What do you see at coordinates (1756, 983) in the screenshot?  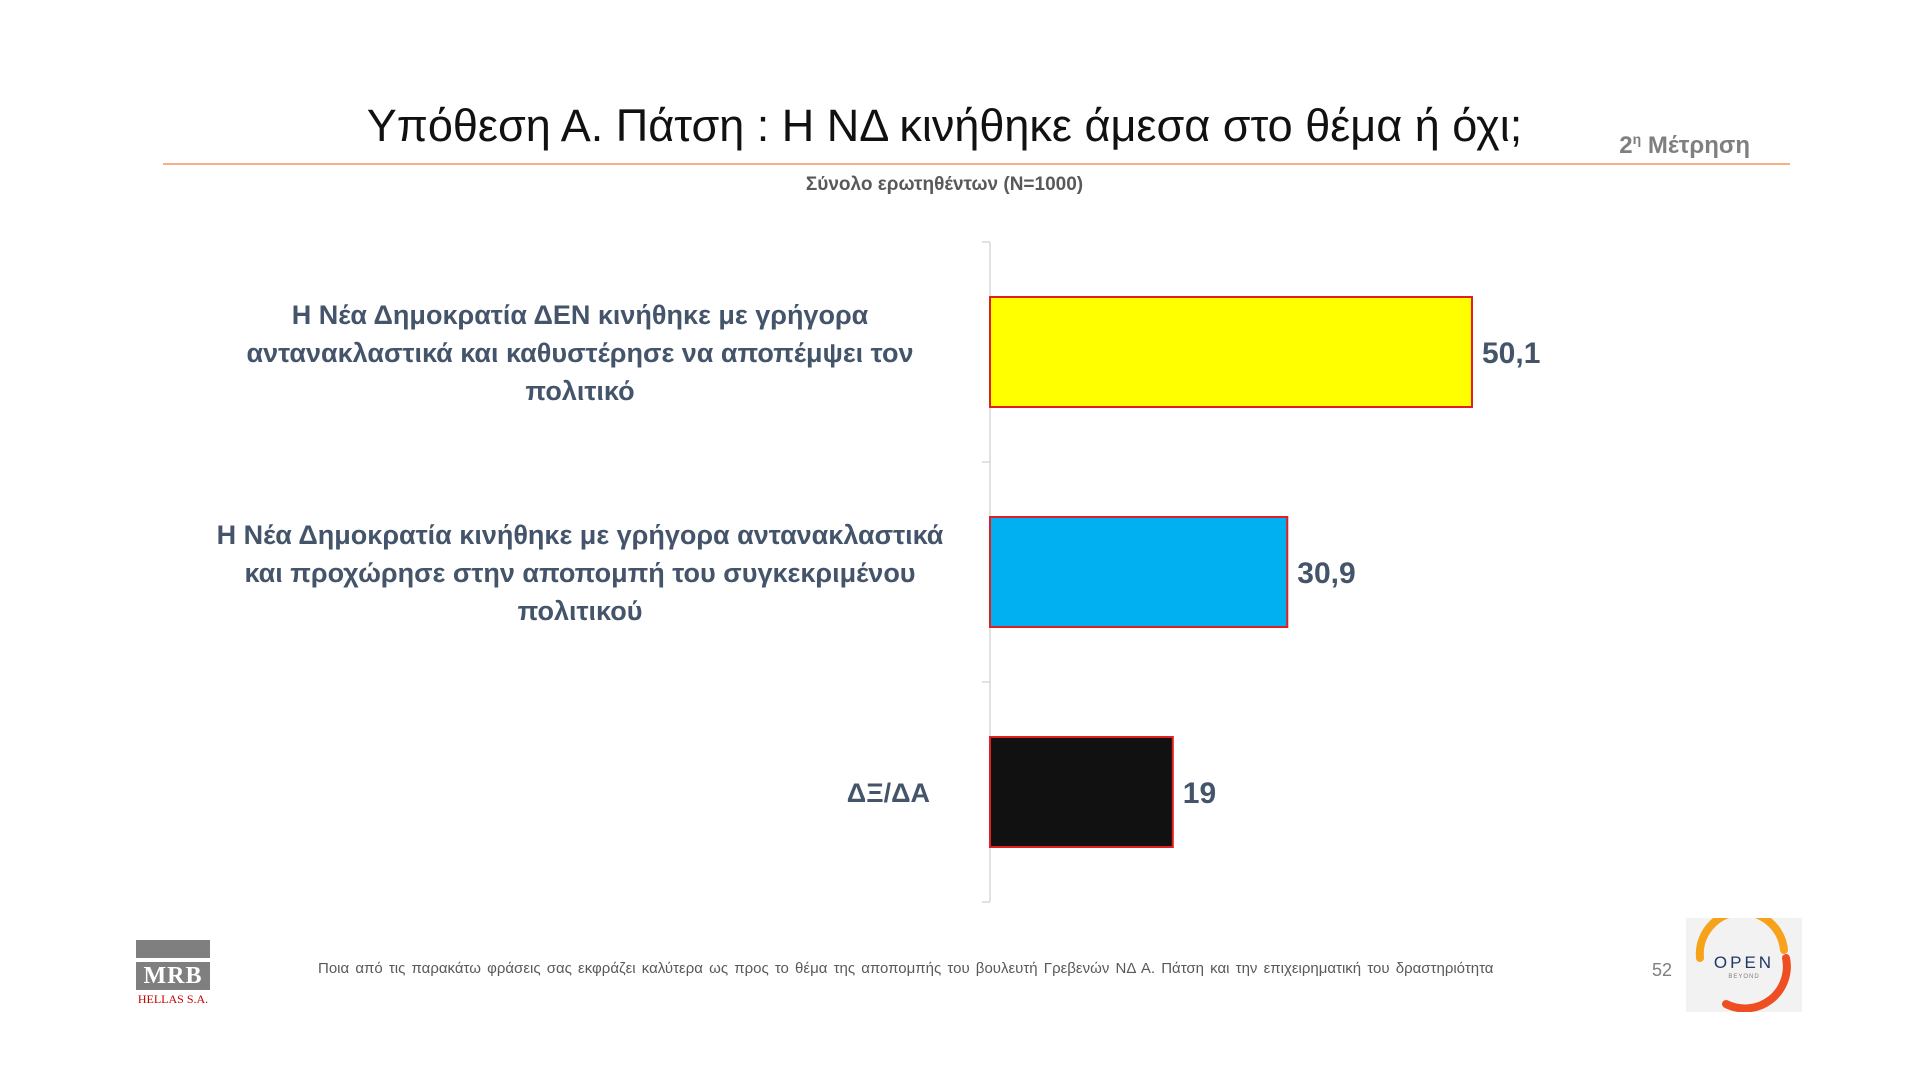 I see `open-logo-arc-bottom` at bounding box center [1756, 983].